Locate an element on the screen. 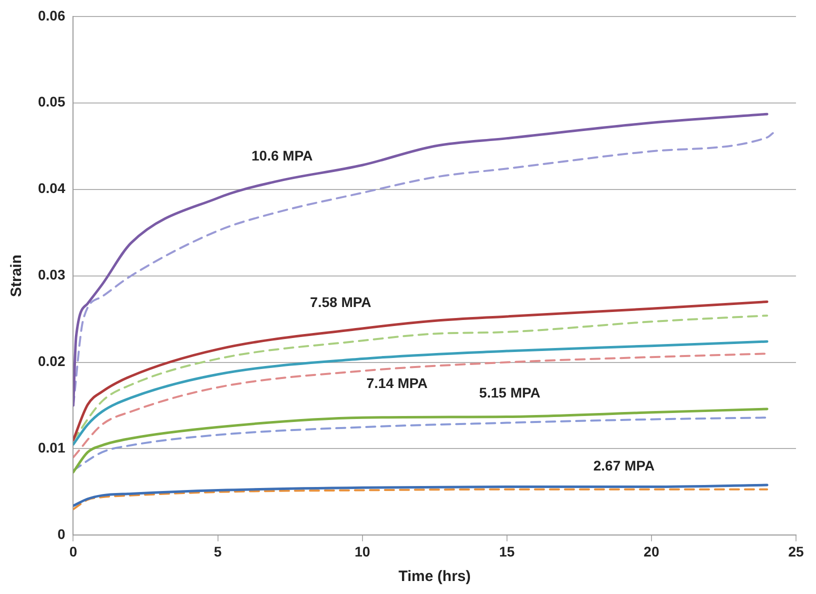  x-tick-label: 25 is located at coordinates (796, 551).